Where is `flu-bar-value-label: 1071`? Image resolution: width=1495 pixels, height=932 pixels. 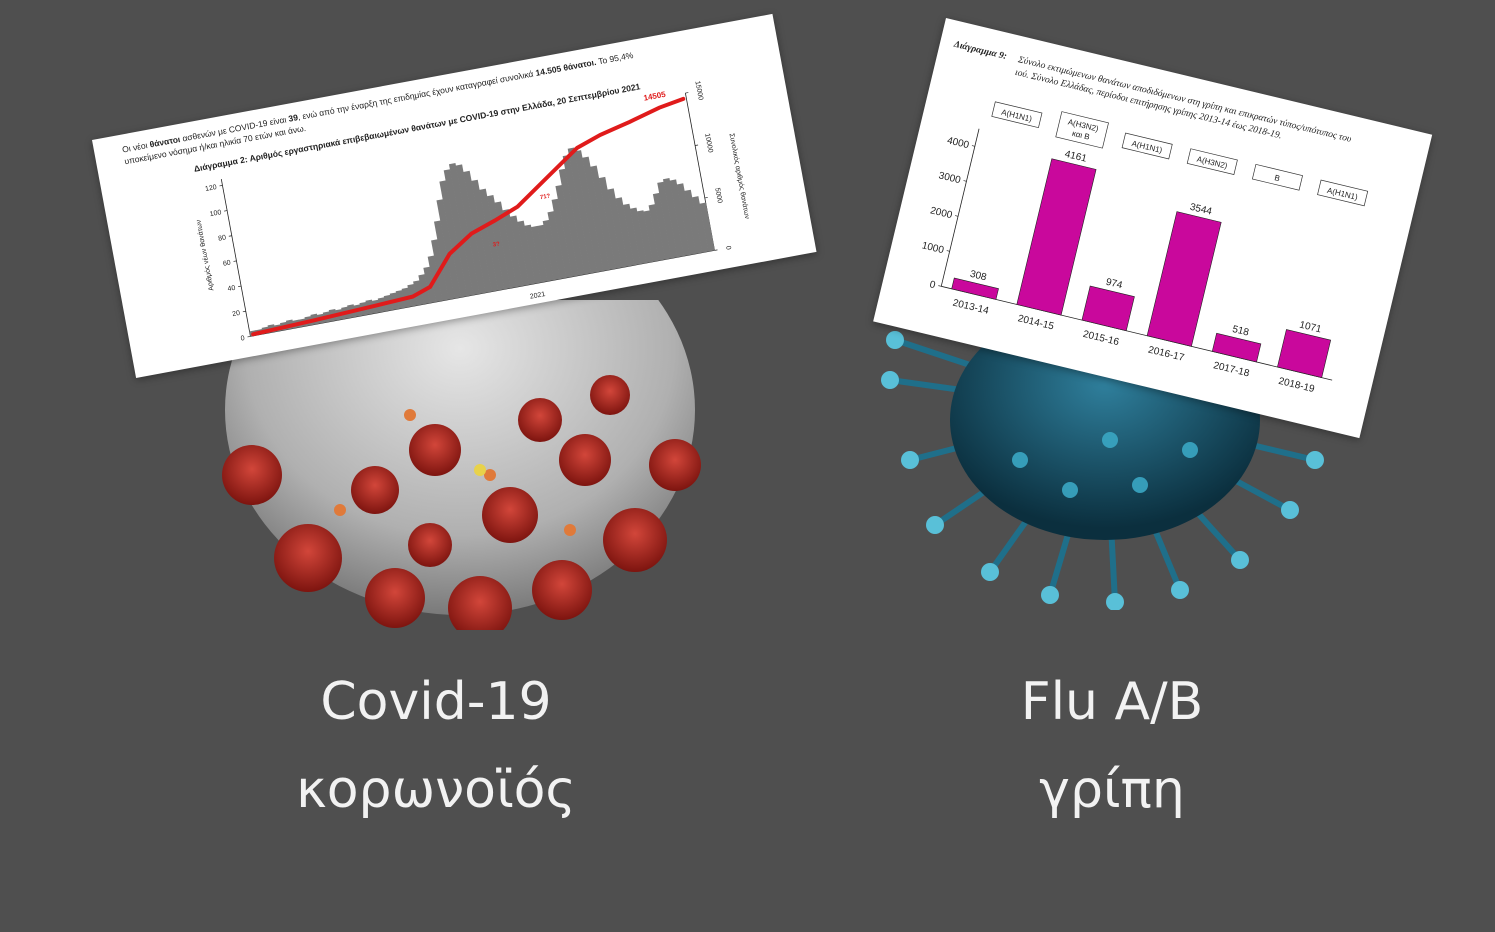 flu-bar-value-label: 1071 is located at coordinates (1310, 328).